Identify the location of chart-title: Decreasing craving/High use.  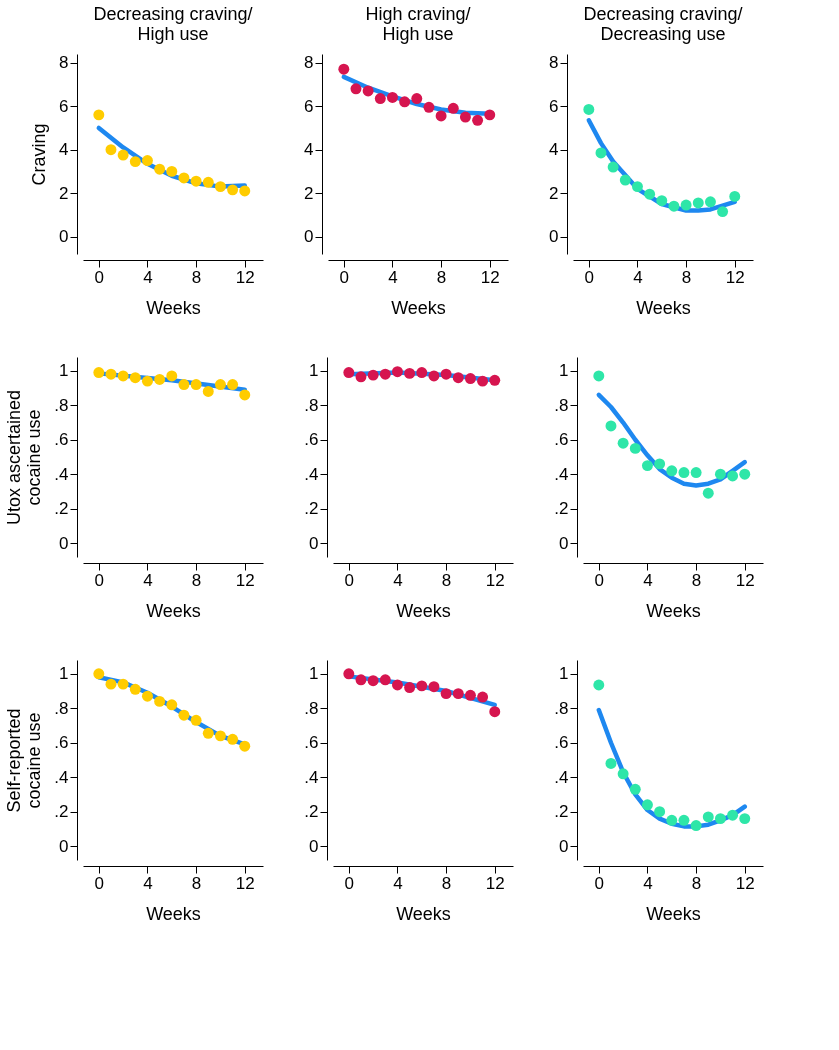
(173, 23).